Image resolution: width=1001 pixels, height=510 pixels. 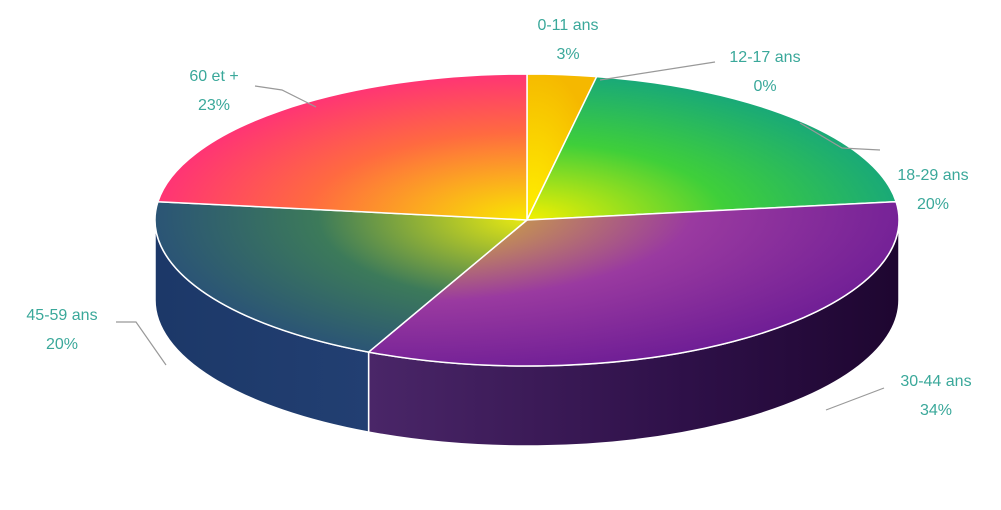 I want to click on slice-60-plus, so click(x=342, y=147).